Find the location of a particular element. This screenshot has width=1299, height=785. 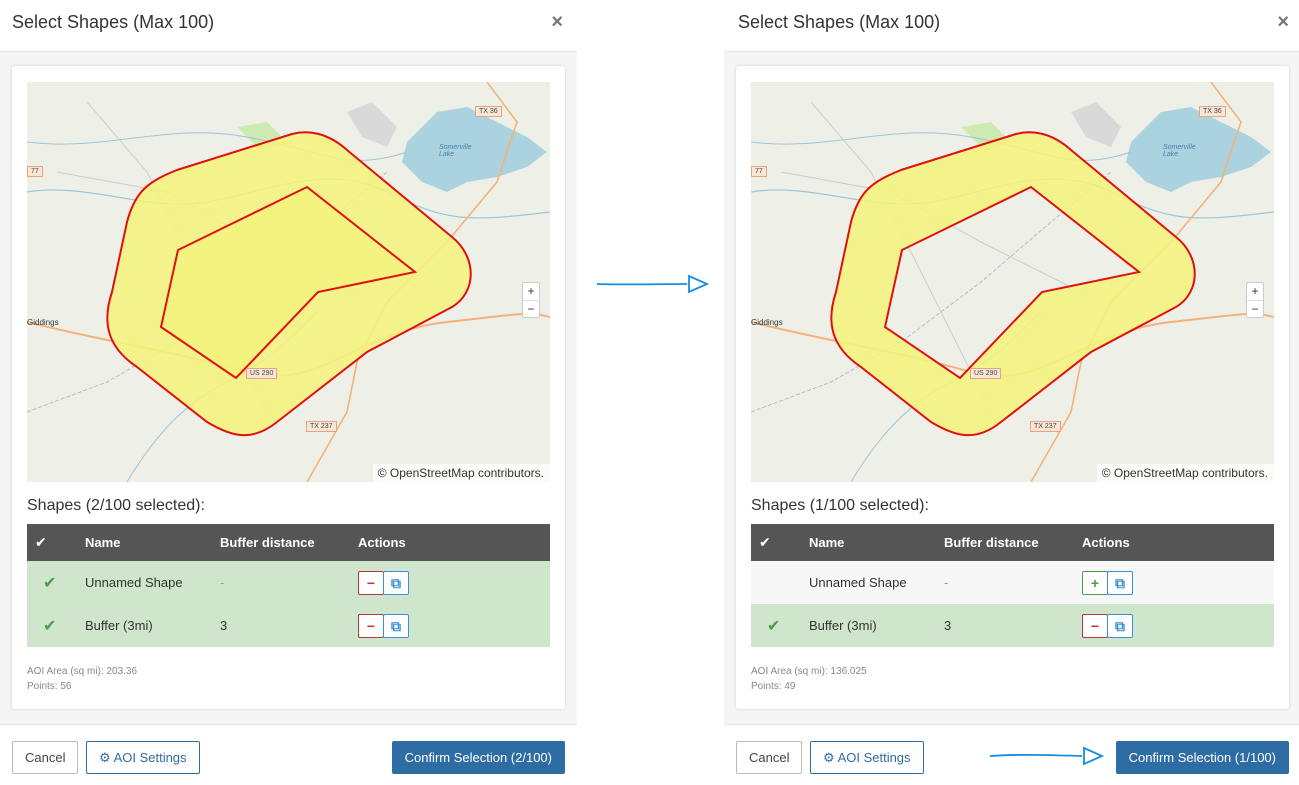

transition-arrow is located at coordinates (653, 284).